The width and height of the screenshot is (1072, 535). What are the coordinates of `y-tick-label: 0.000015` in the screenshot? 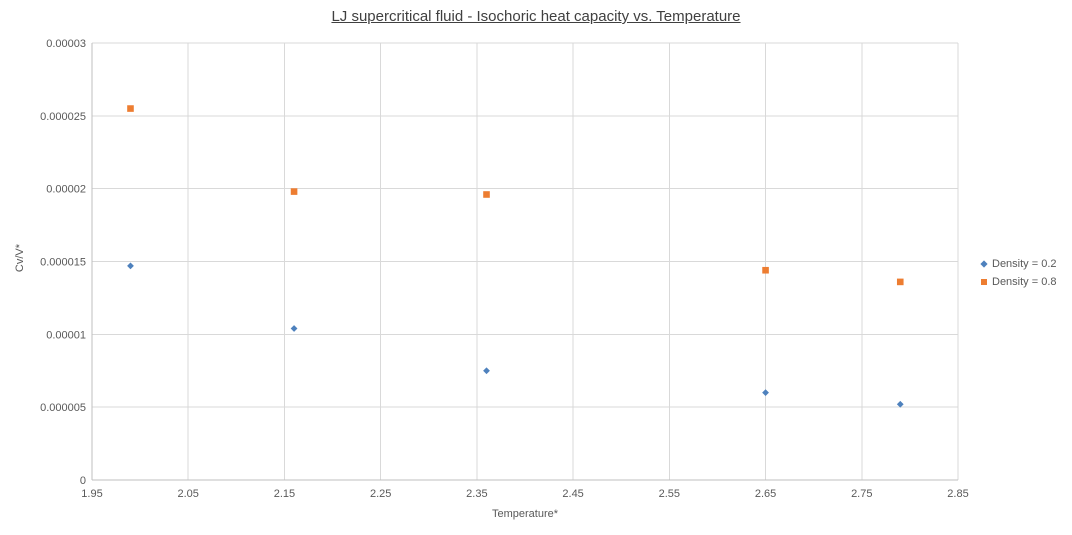 It's located at (63, 263).